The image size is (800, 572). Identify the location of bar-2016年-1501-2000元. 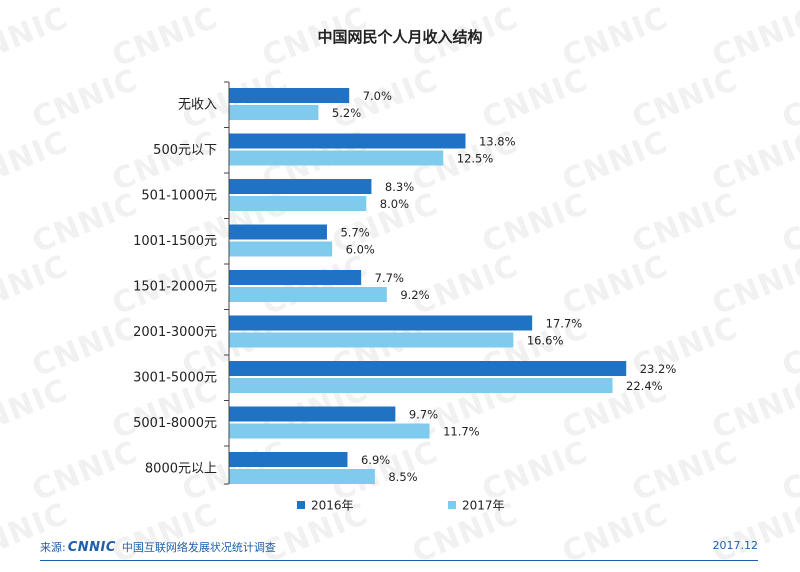
(295, 277).